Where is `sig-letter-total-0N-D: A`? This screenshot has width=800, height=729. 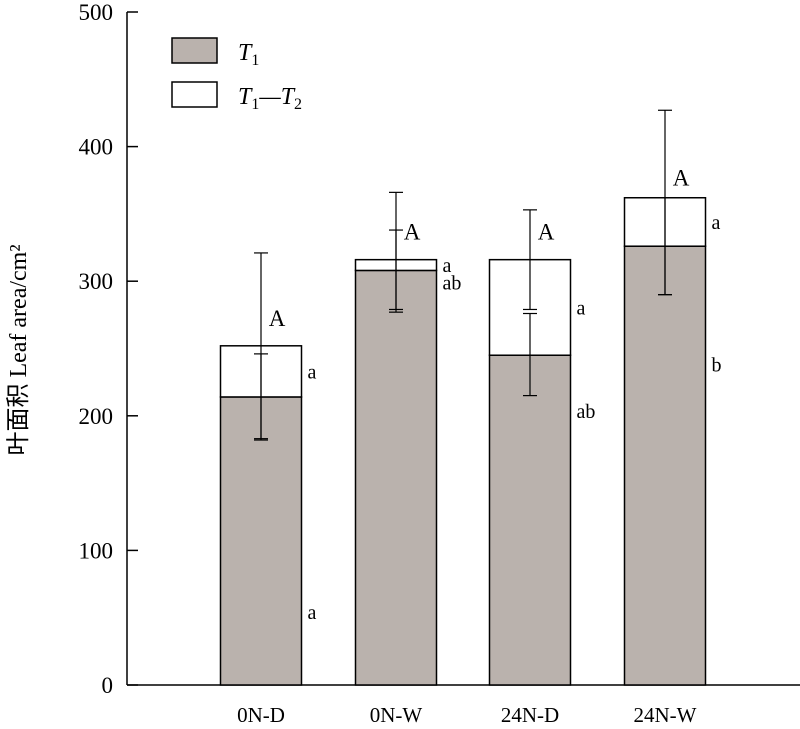 sig-letter-total-0N-D: A is located at coordinates (277, 318).